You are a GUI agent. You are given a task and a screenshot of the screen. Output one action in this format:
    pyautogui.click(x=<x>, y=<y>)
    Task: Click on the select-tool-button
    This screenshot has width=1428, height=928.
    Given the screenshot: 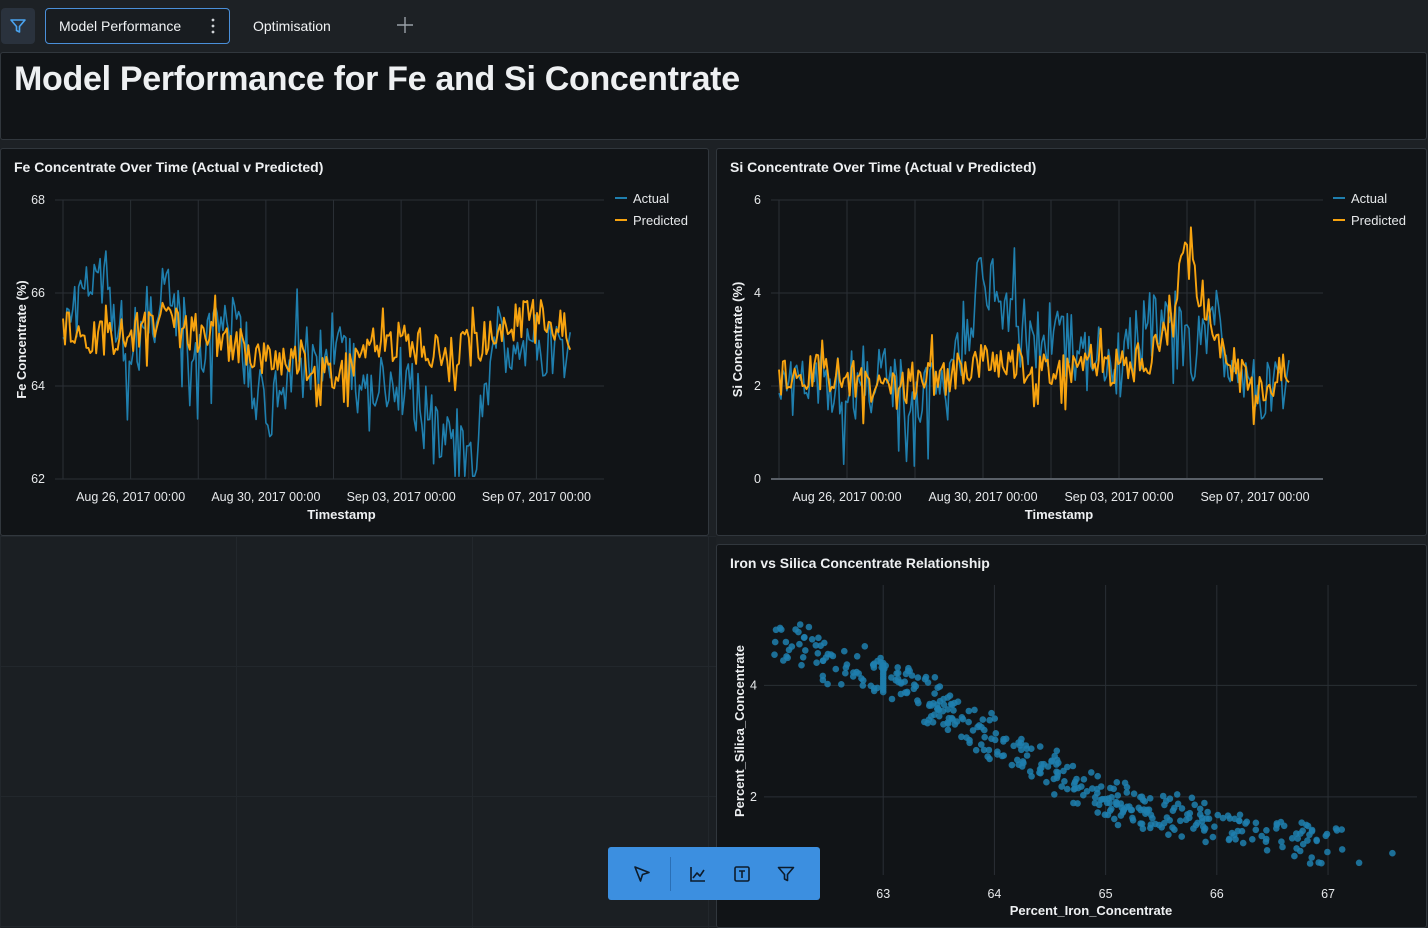 What is the action you would take?
    pyautogui.click(x=642, y=873)
    